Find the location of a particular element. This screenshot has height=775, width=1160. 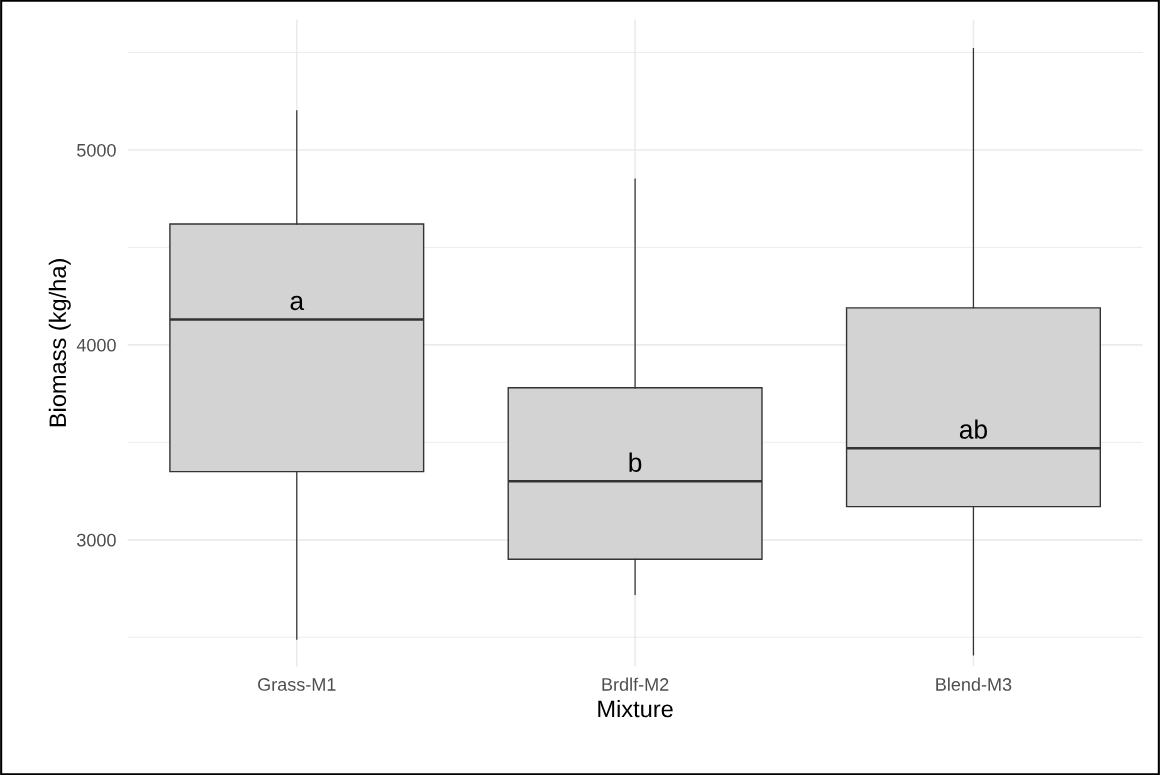

y-tick-label: 3000 is located at coordinates (96, 540).